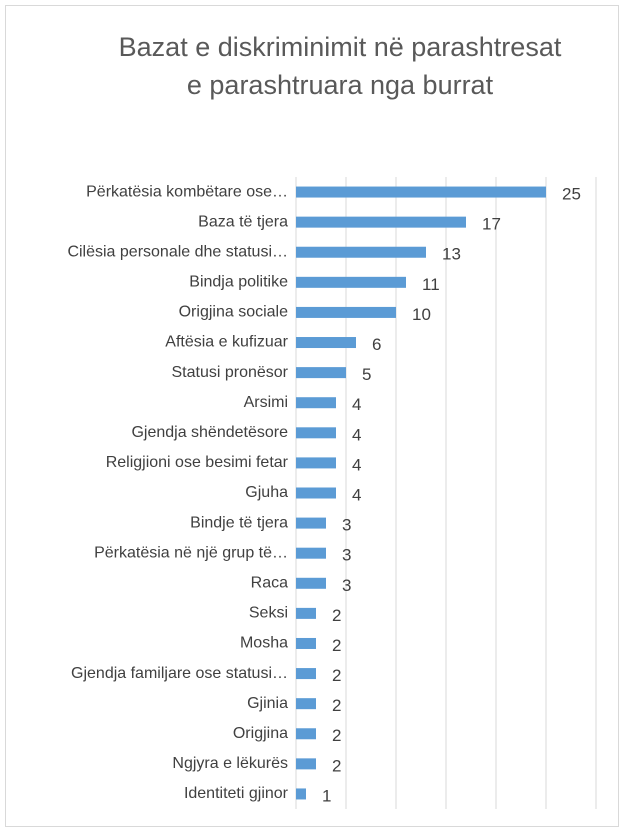 The image size is (626, 834). I want to click on y-tick-label: Religjioni ose besimi fetar, so click(197, 462).